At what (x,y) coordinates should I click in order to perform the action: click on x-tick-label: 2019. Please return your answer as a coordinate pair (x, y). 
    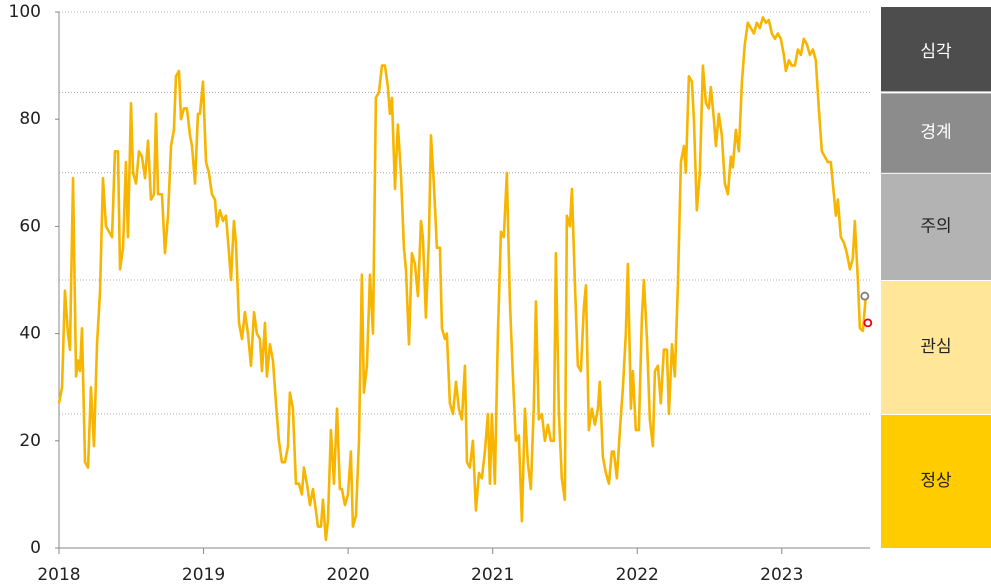
    Looking at the image, I should click on (203, 575).